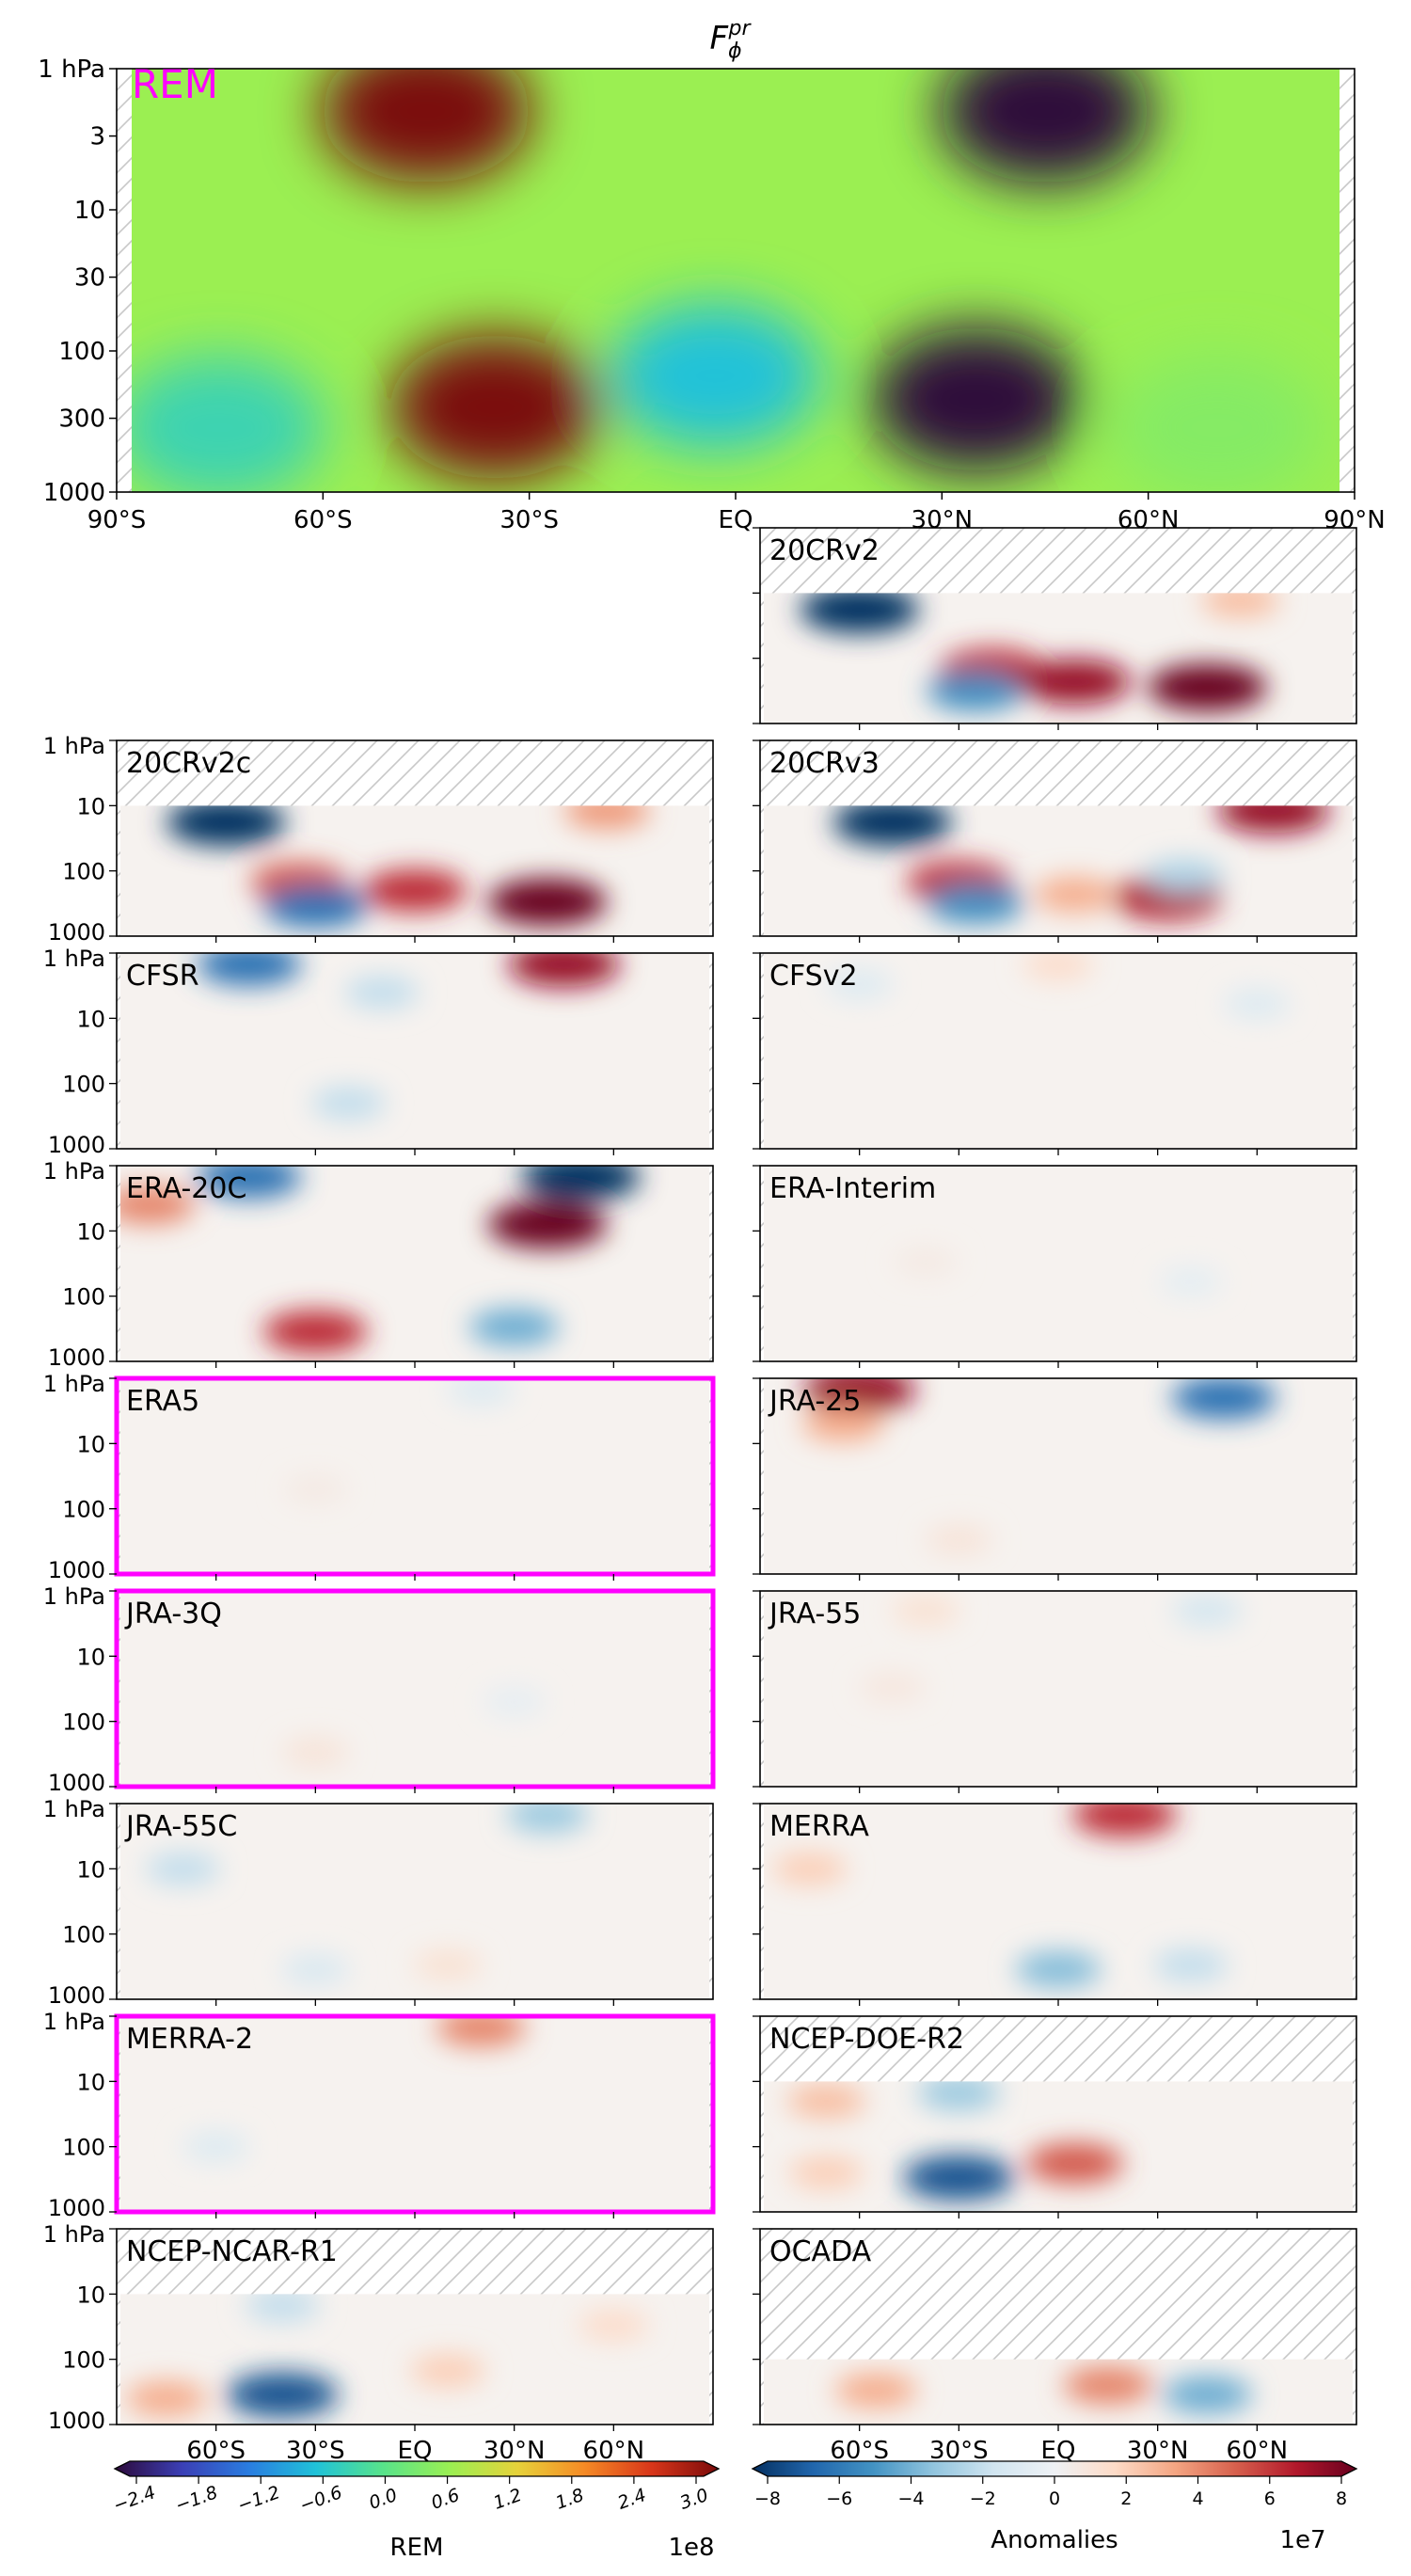 This screenshot has height=2576, width=1411. I want to click on panel-jra-55: JRA-55, so click(1055, 1691).